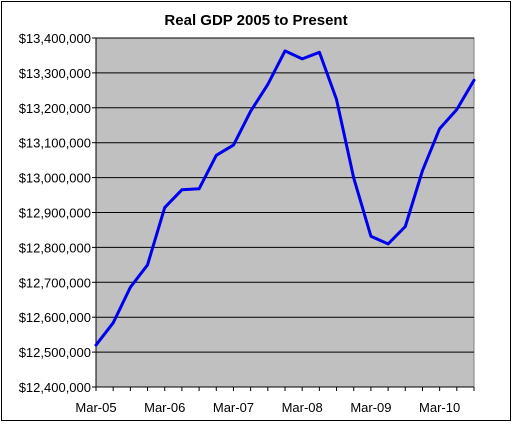 This screenshot has width=515, height=425. Describe the element at coordinates (55, 73) in the screenshot. I see `y-tick-label: $13,300,000` at that location.